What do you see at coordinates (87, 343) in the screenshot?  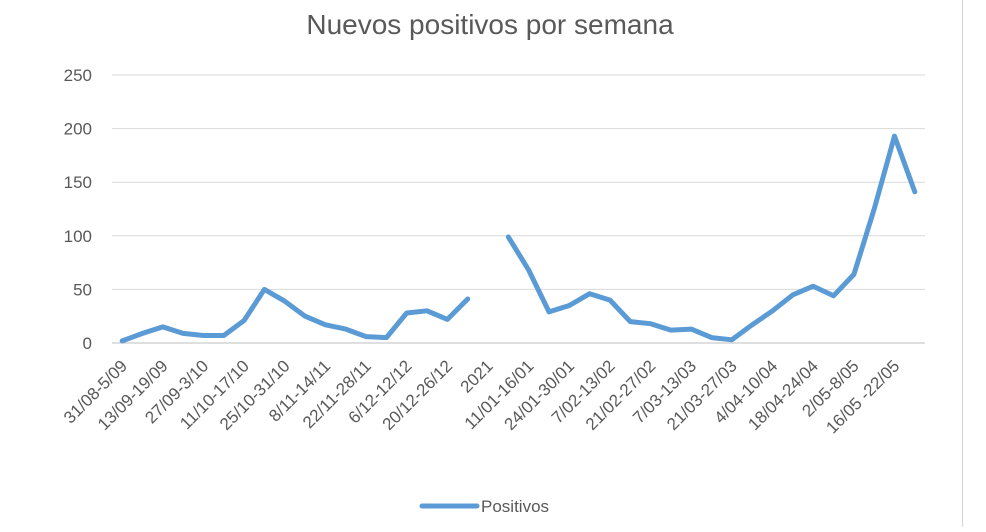 I see `y-tick-label: 0` at bounding box center [87, 343].